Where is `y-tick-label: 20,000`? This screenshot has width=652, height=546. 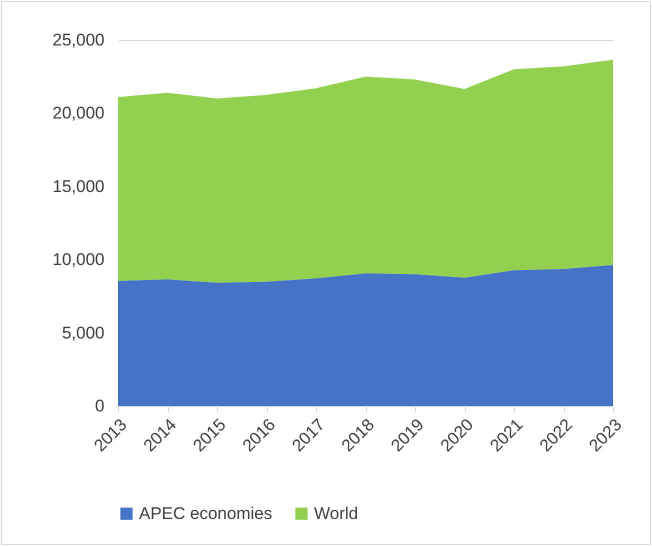
y-tick-label: 20,000 is located at coordinates (78, 113).